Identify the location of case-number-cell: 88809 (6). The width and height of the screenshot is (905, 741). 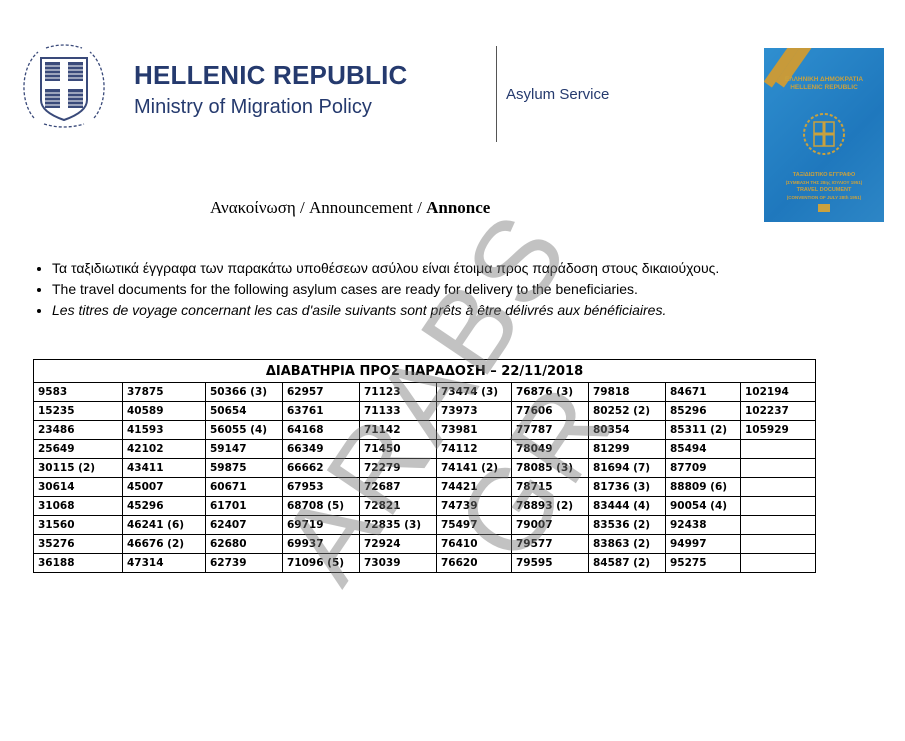
(703, 487).